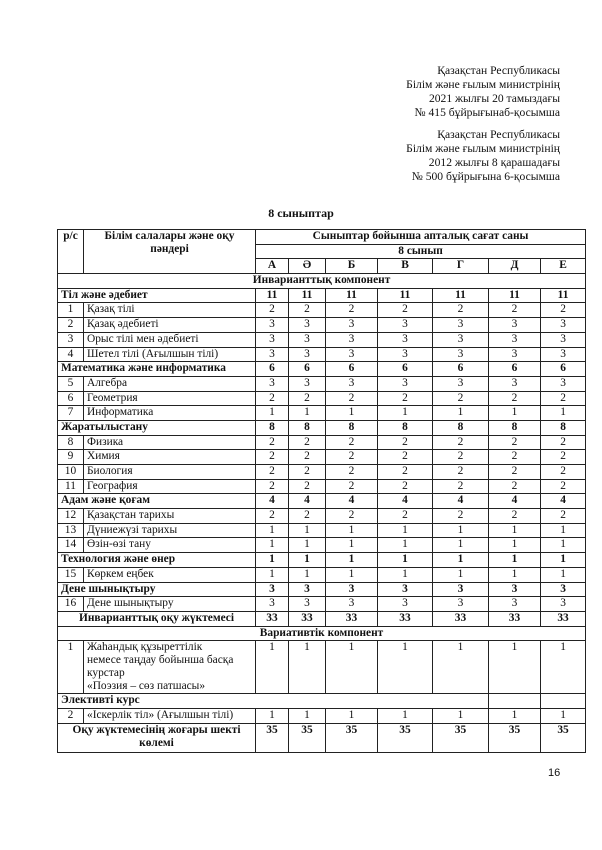  Describe the element at coordinates (554, 773) in the screenshot. I see `page-number: 16` at that location.